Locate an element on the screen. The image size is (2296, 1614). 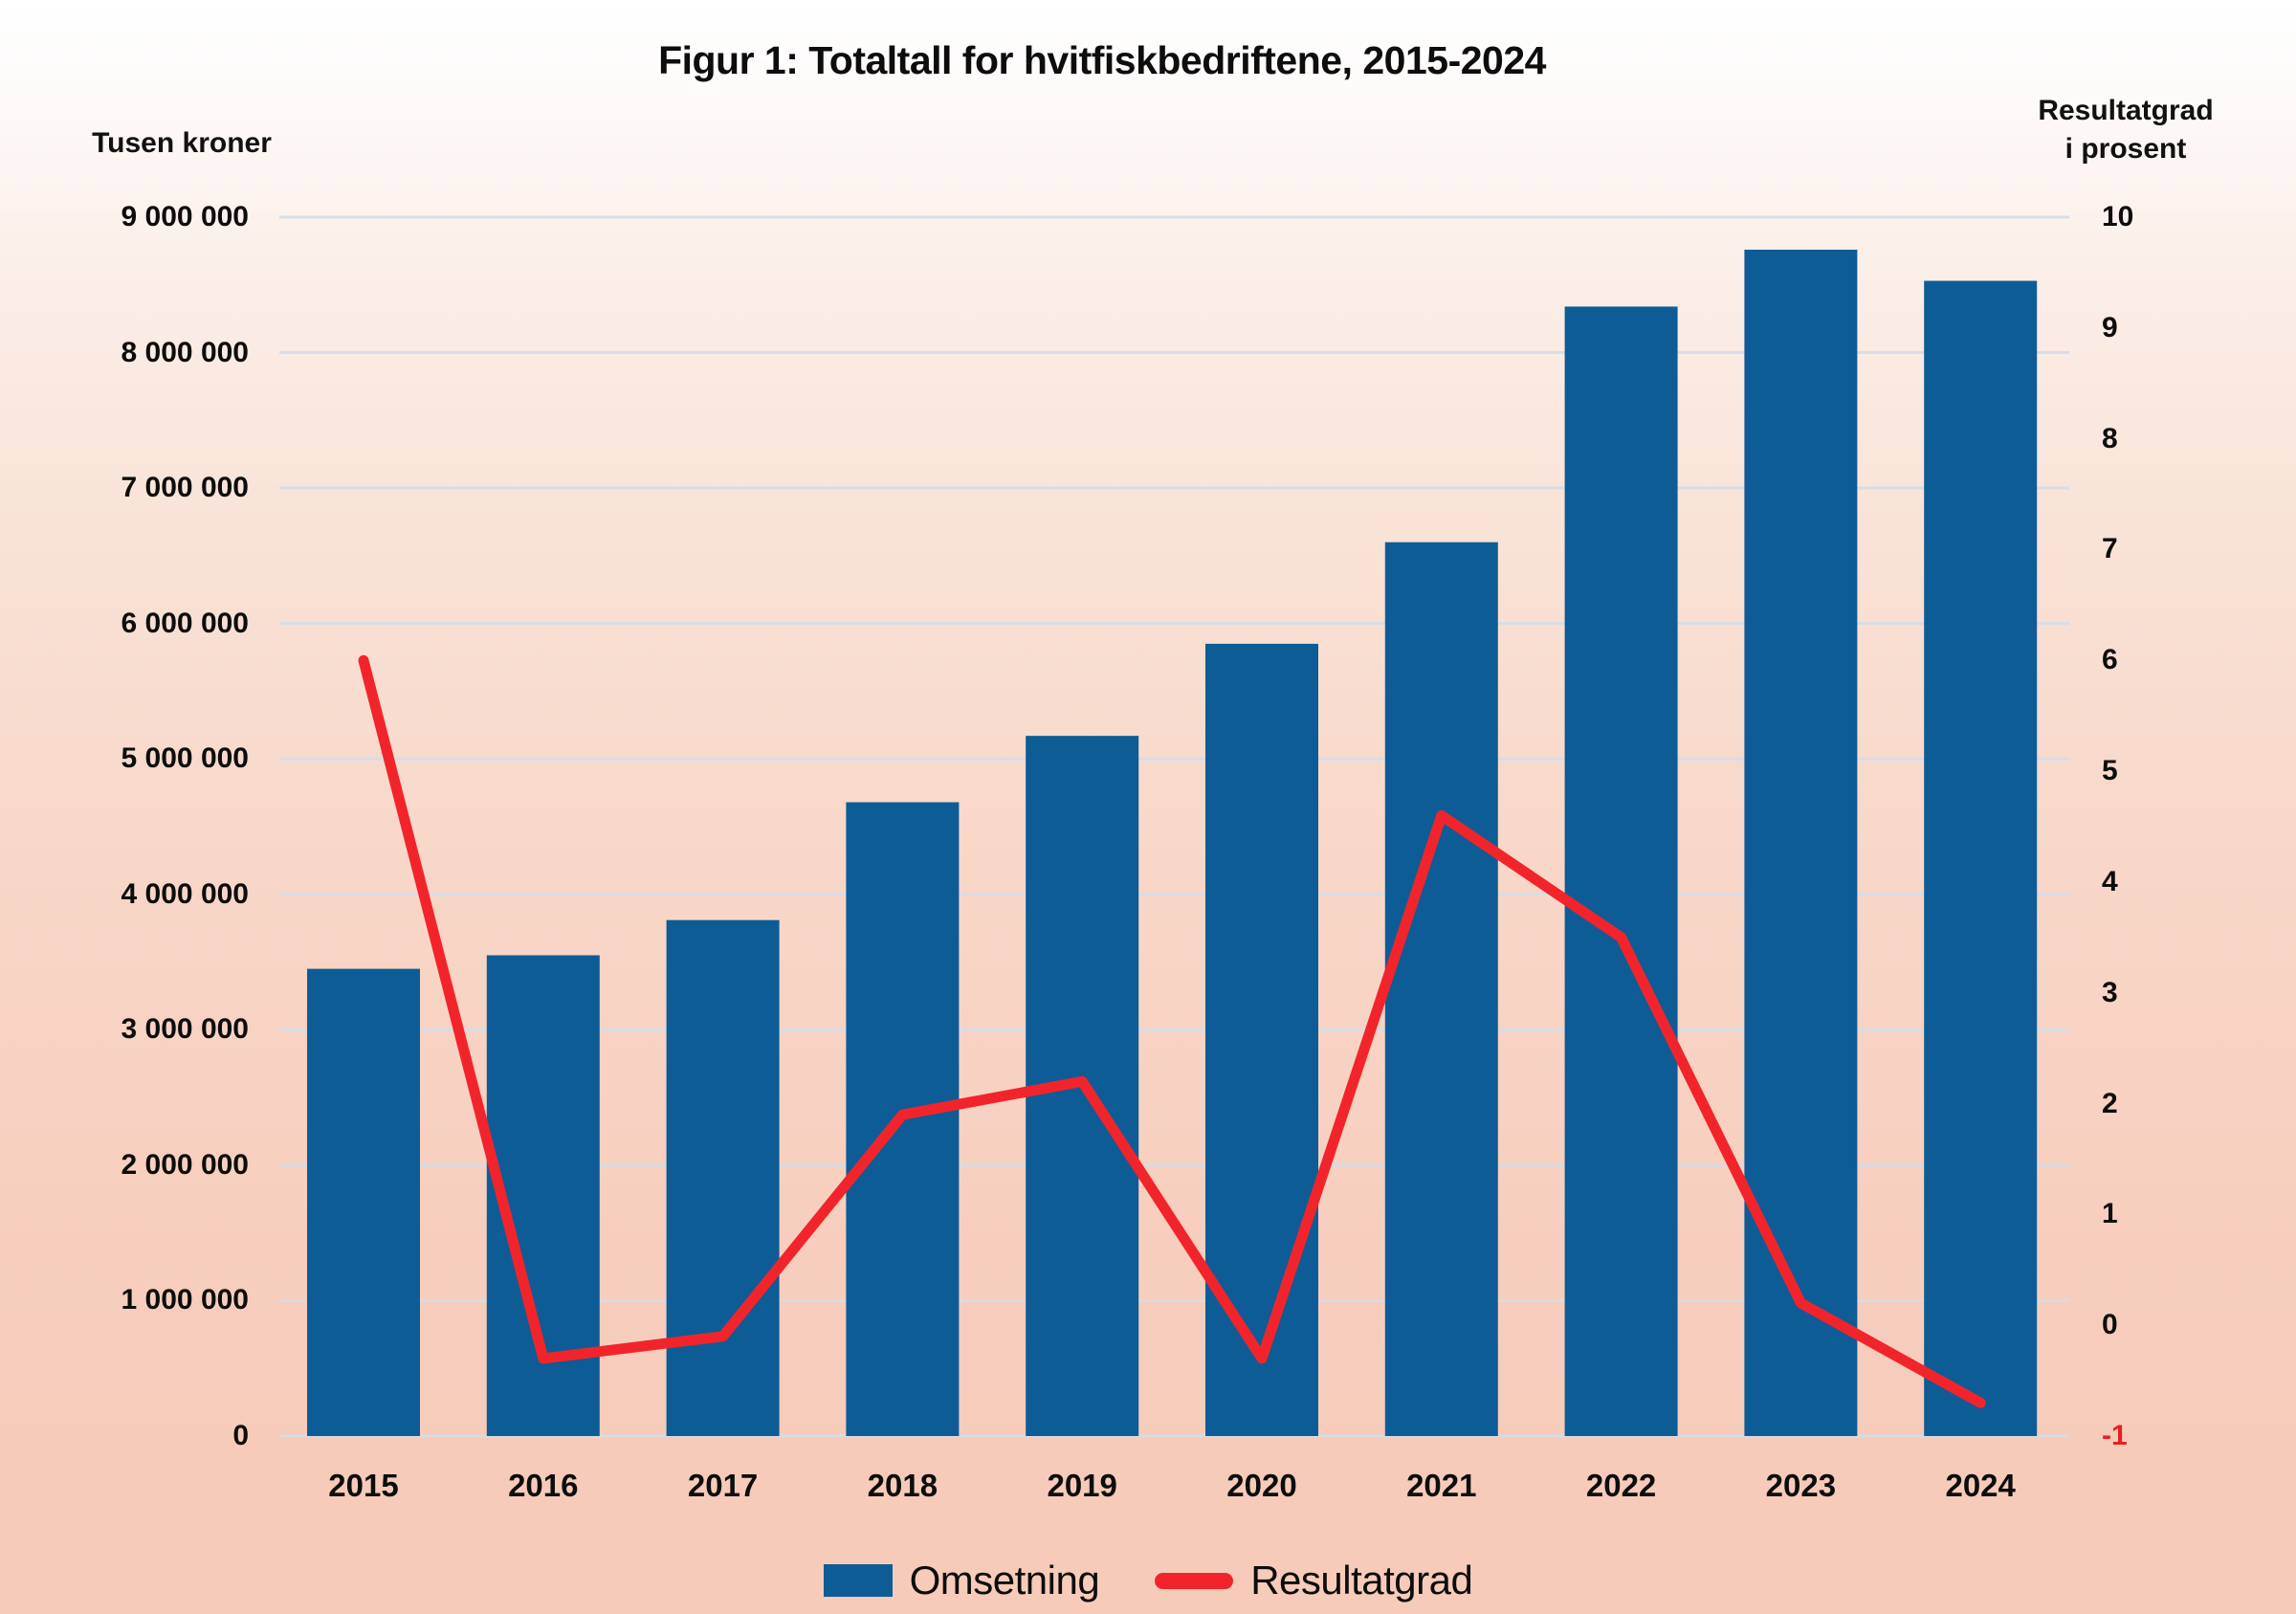
right-tick-7: 7 is located at coordinates (2110, 549).